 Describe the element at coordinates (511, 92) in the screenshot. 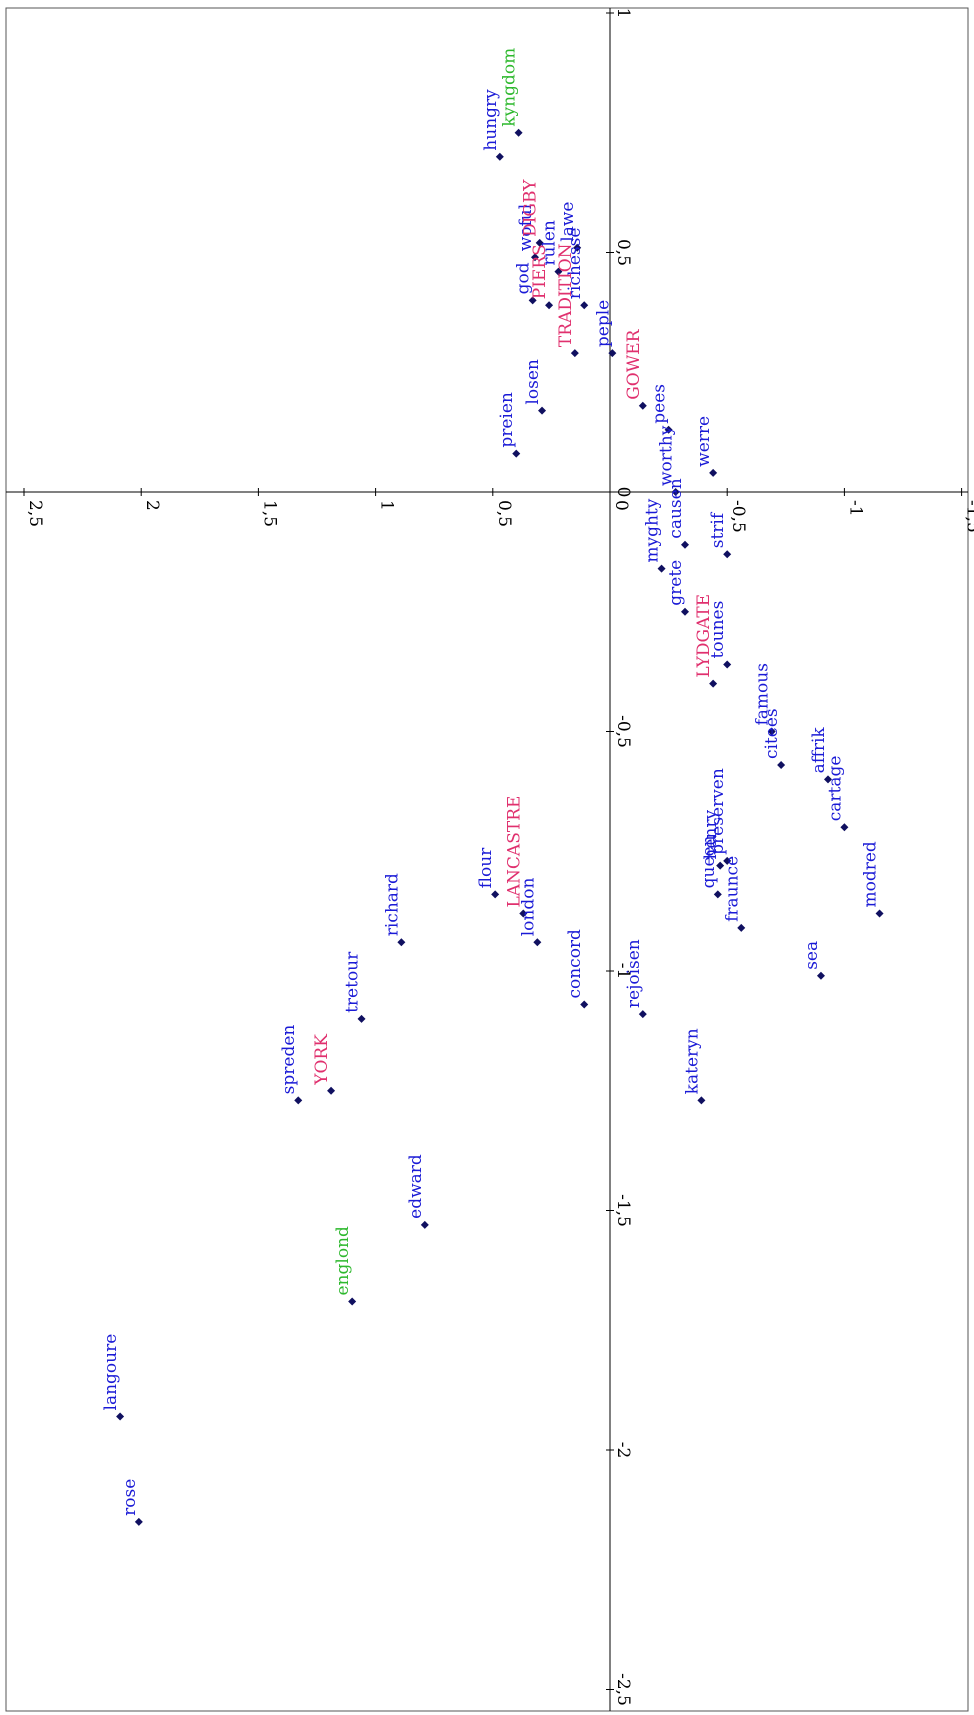

I see `data-point: kyngdom` at that location.